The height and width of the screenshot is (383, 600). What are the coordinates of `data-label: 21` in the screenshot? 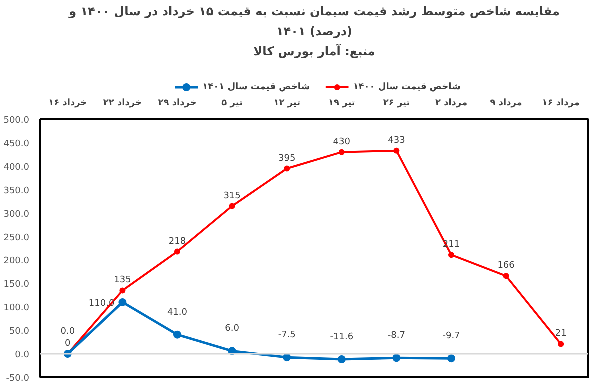 It's located at (561, 334).